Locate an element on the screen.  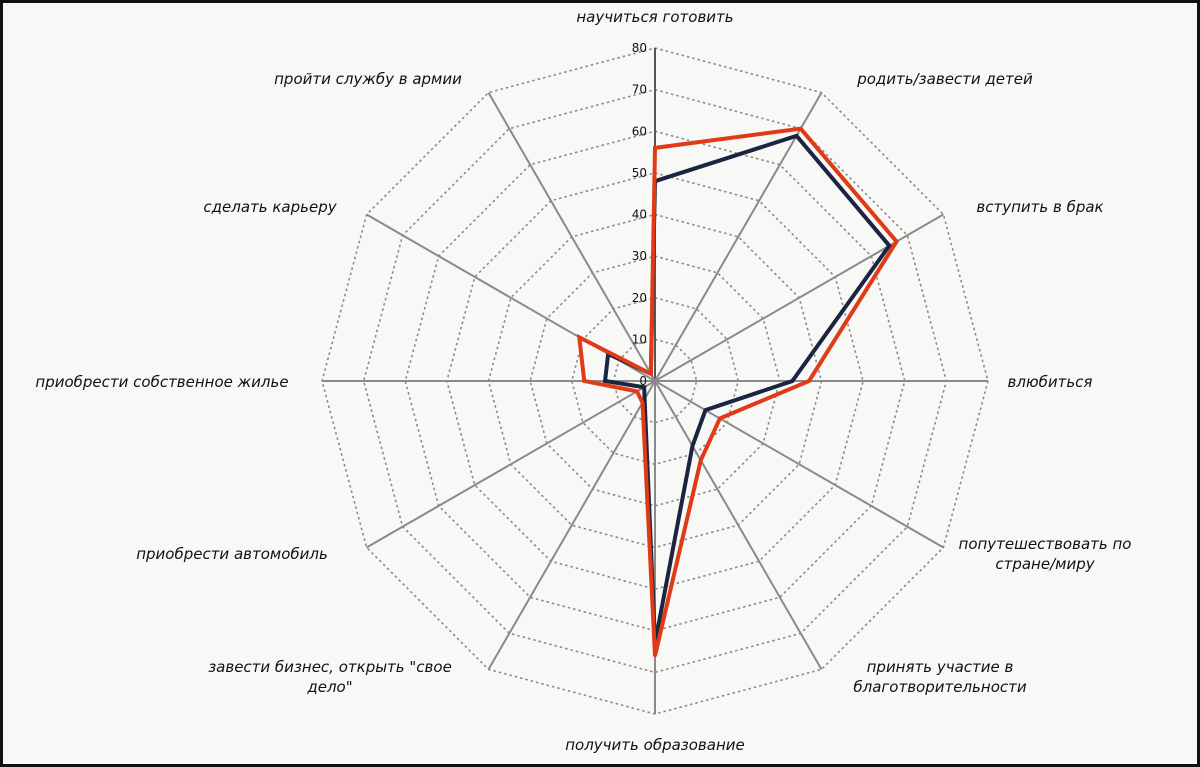
category-label-1: родить/завести детей is located at coordinates (944, 79).